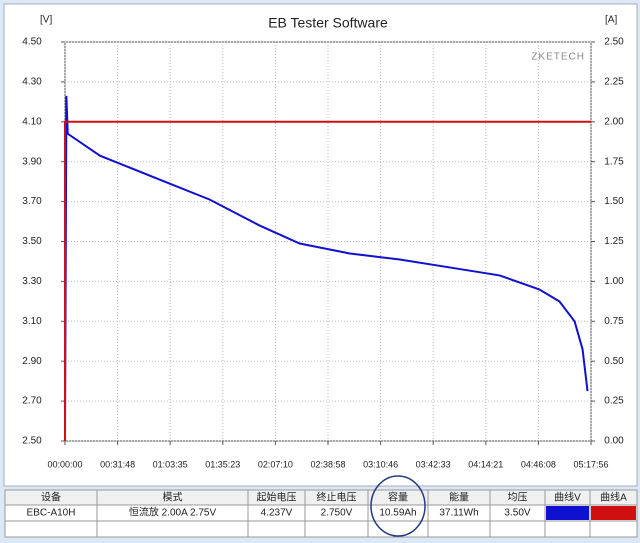 The image size is (640, 543). I want to click on y-tick-label: 3.90, so click(32, 161).